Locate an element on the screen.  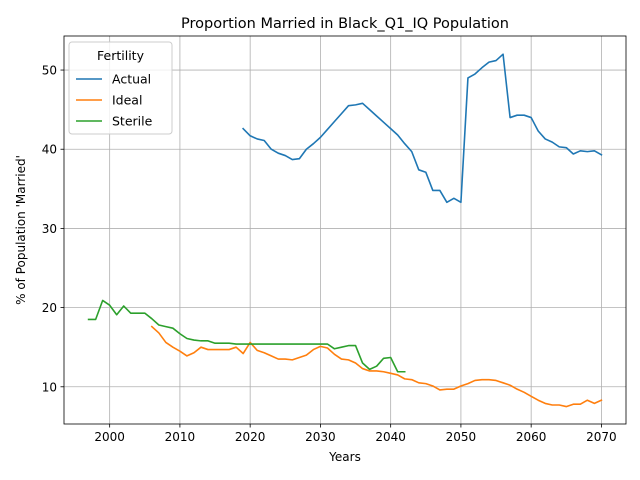
y-tick-label: 40 is located at coordinates (49, 150).